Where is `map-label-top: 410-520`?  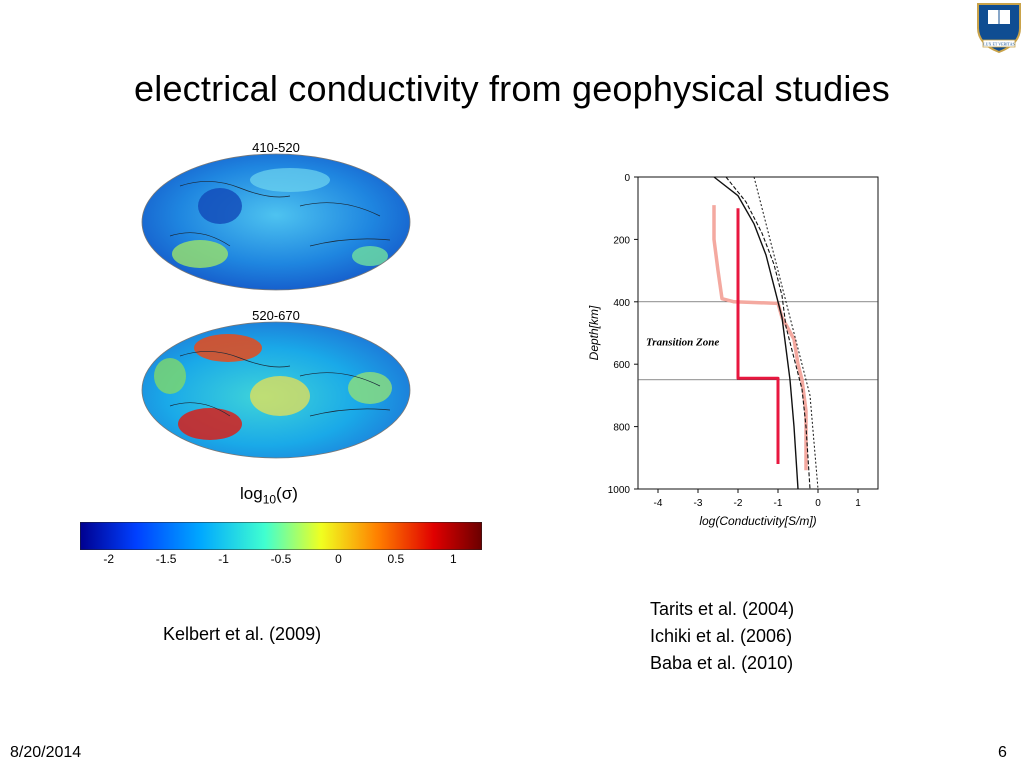
map-label-top: 410-520 is located at coordinates (276, 147).